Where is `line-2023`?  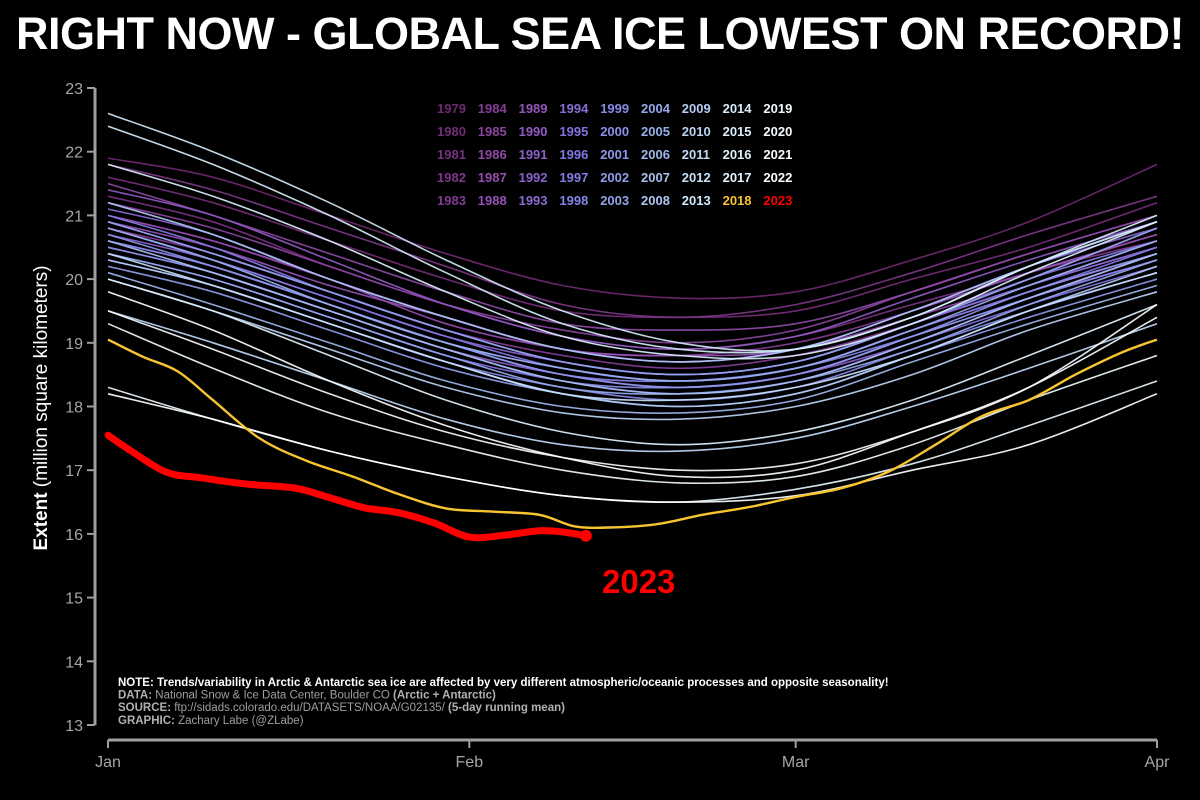 line-2023 is located at coordinates (347, 486).